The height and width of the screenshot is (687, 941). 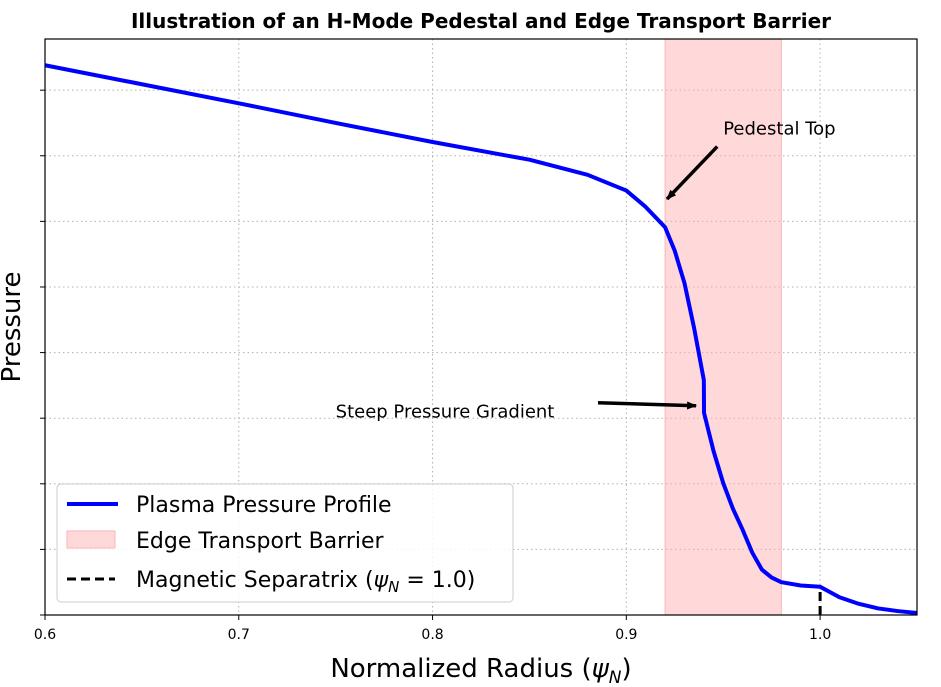 I want to click on x-tick-label: 0.9, so click(x=626, y=635).